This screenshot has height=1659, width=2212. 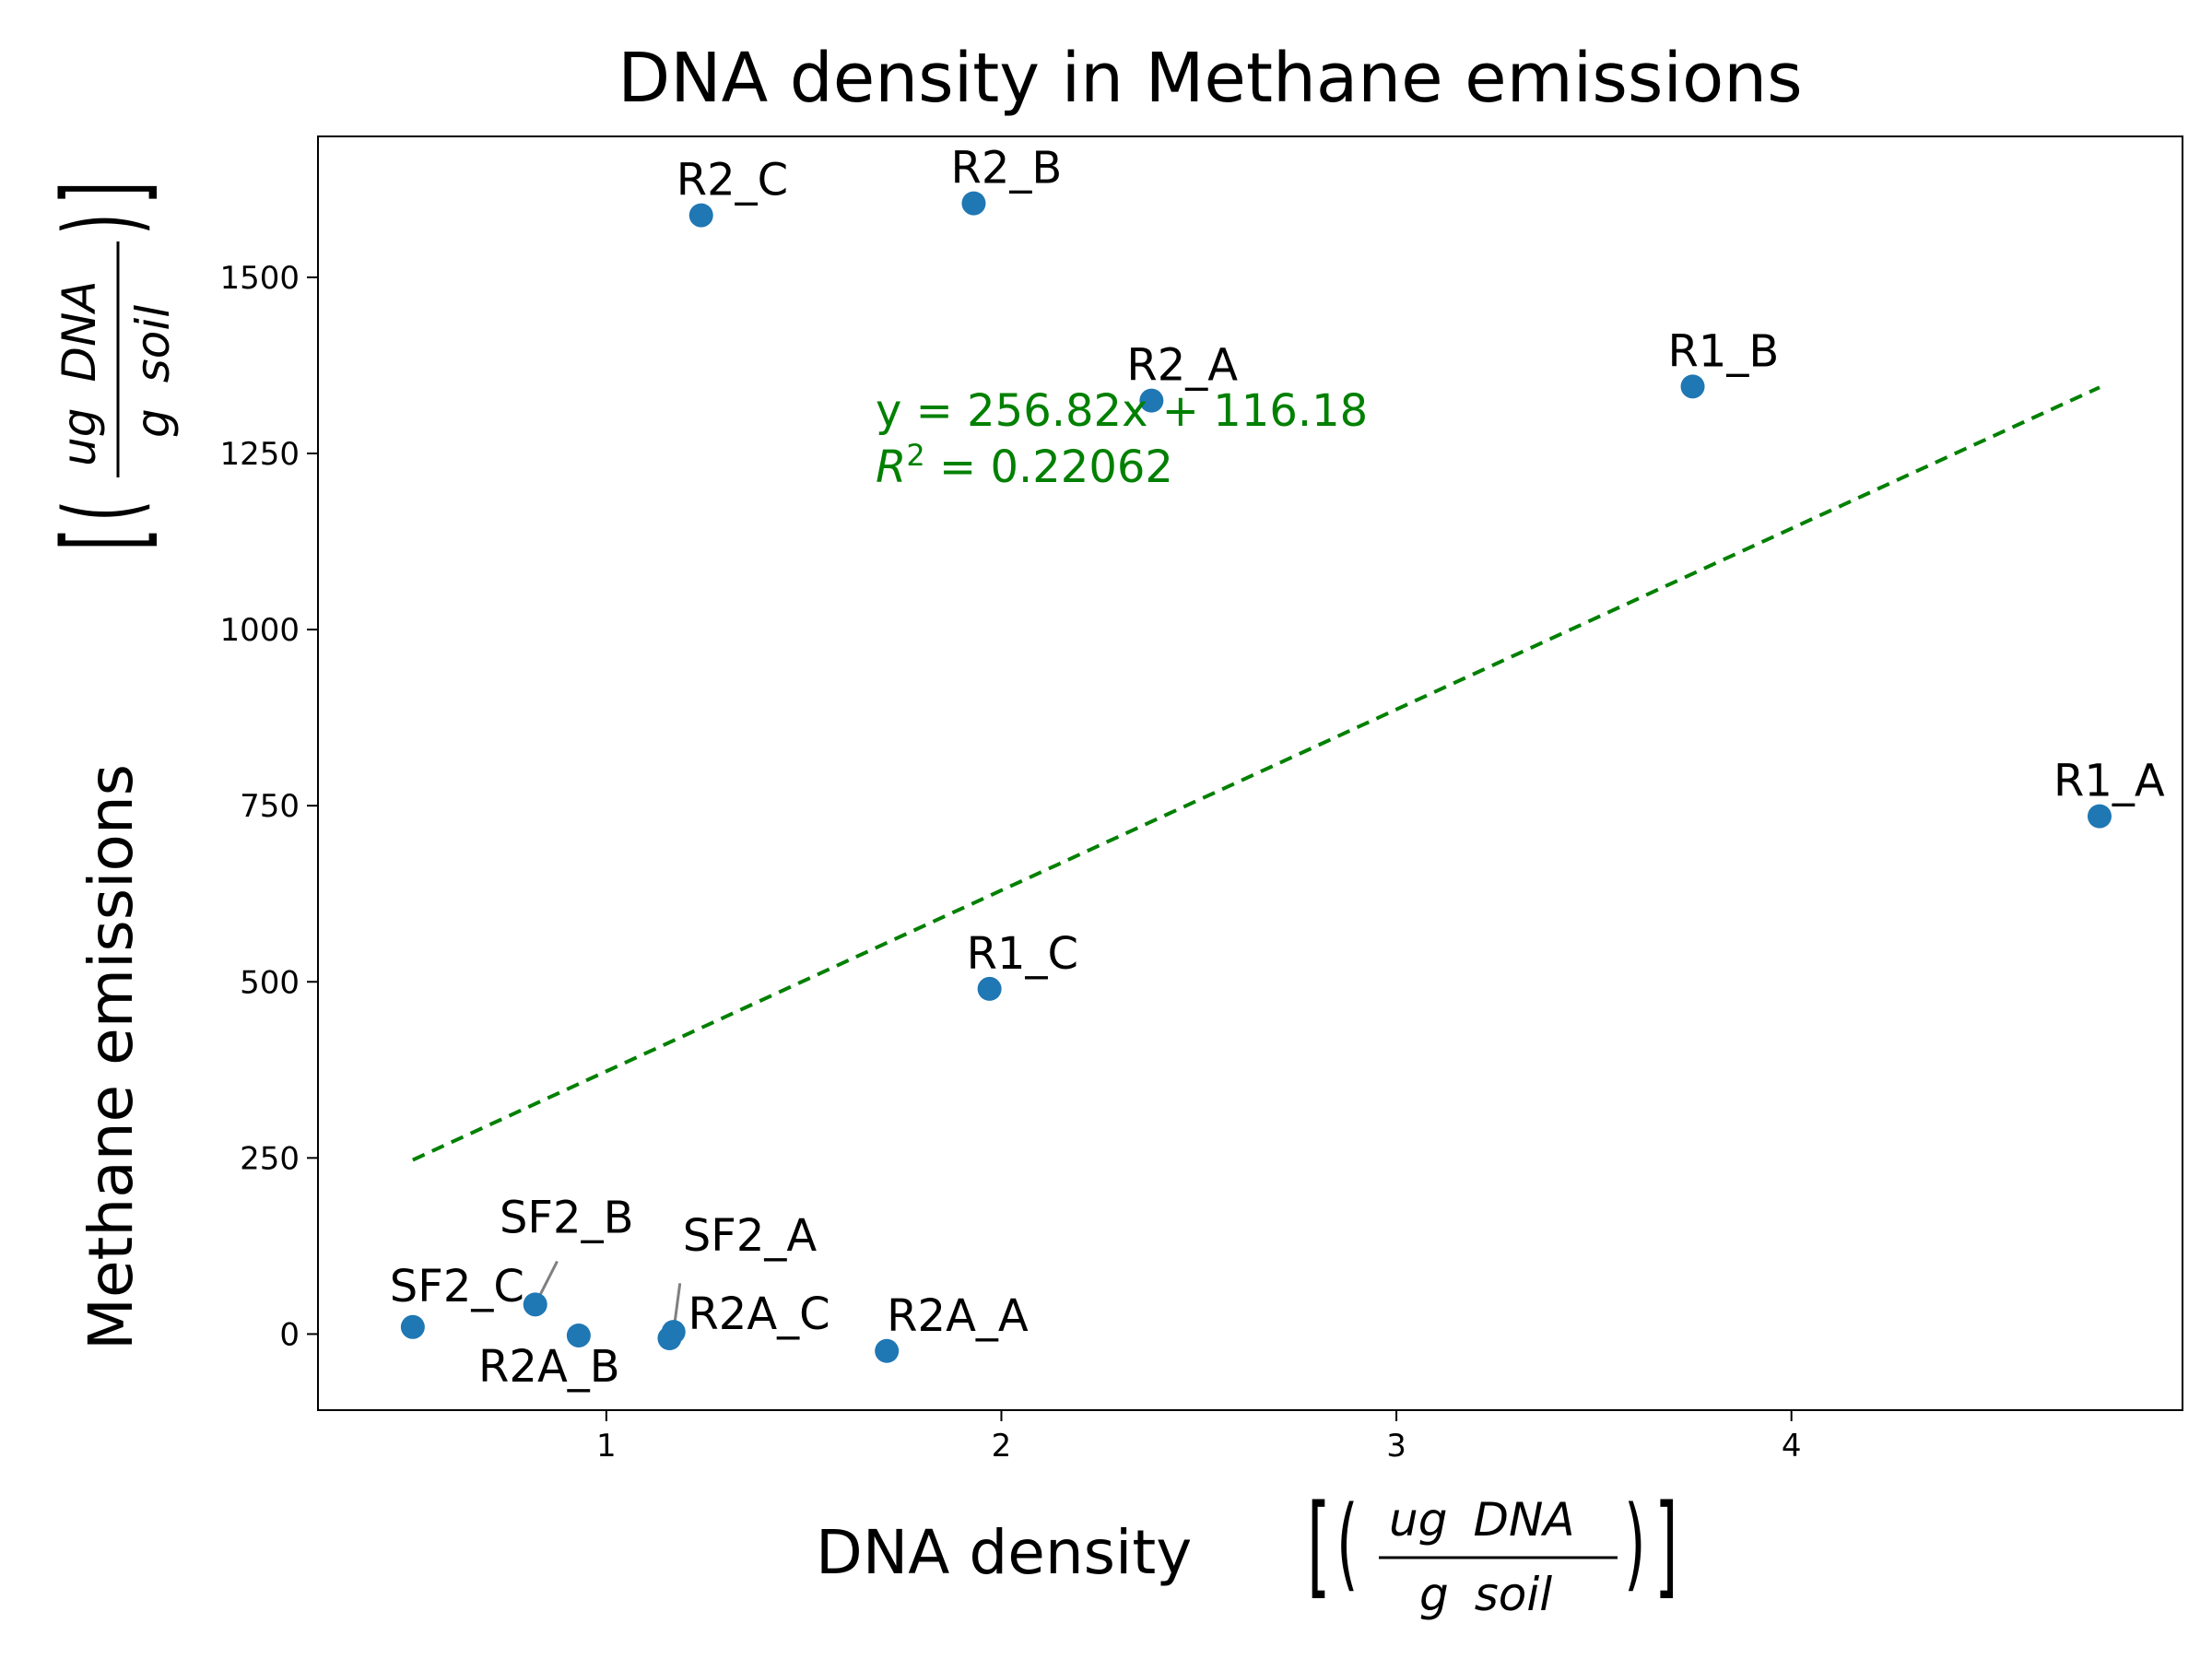 I want to click on y-axis-ticks: 0 250 500 750 1000 1250 1500, so click(x=268, y=806).